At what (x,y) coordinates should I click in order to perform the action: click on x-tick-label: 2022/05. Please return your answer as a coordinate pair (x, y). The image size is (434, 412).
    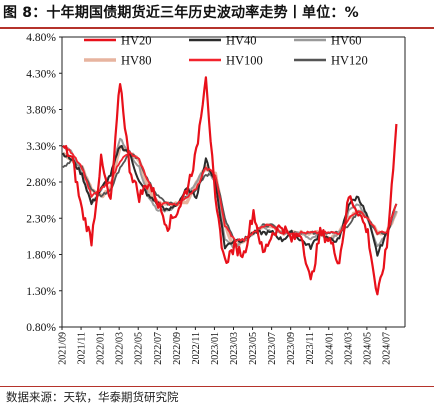
    Looking at the image, I should click on (139, 348).